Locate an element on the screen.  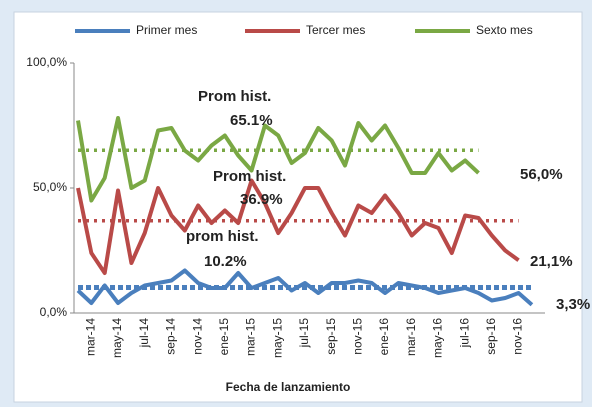
average-label: prom hist. is located at coordinates (222, 236).